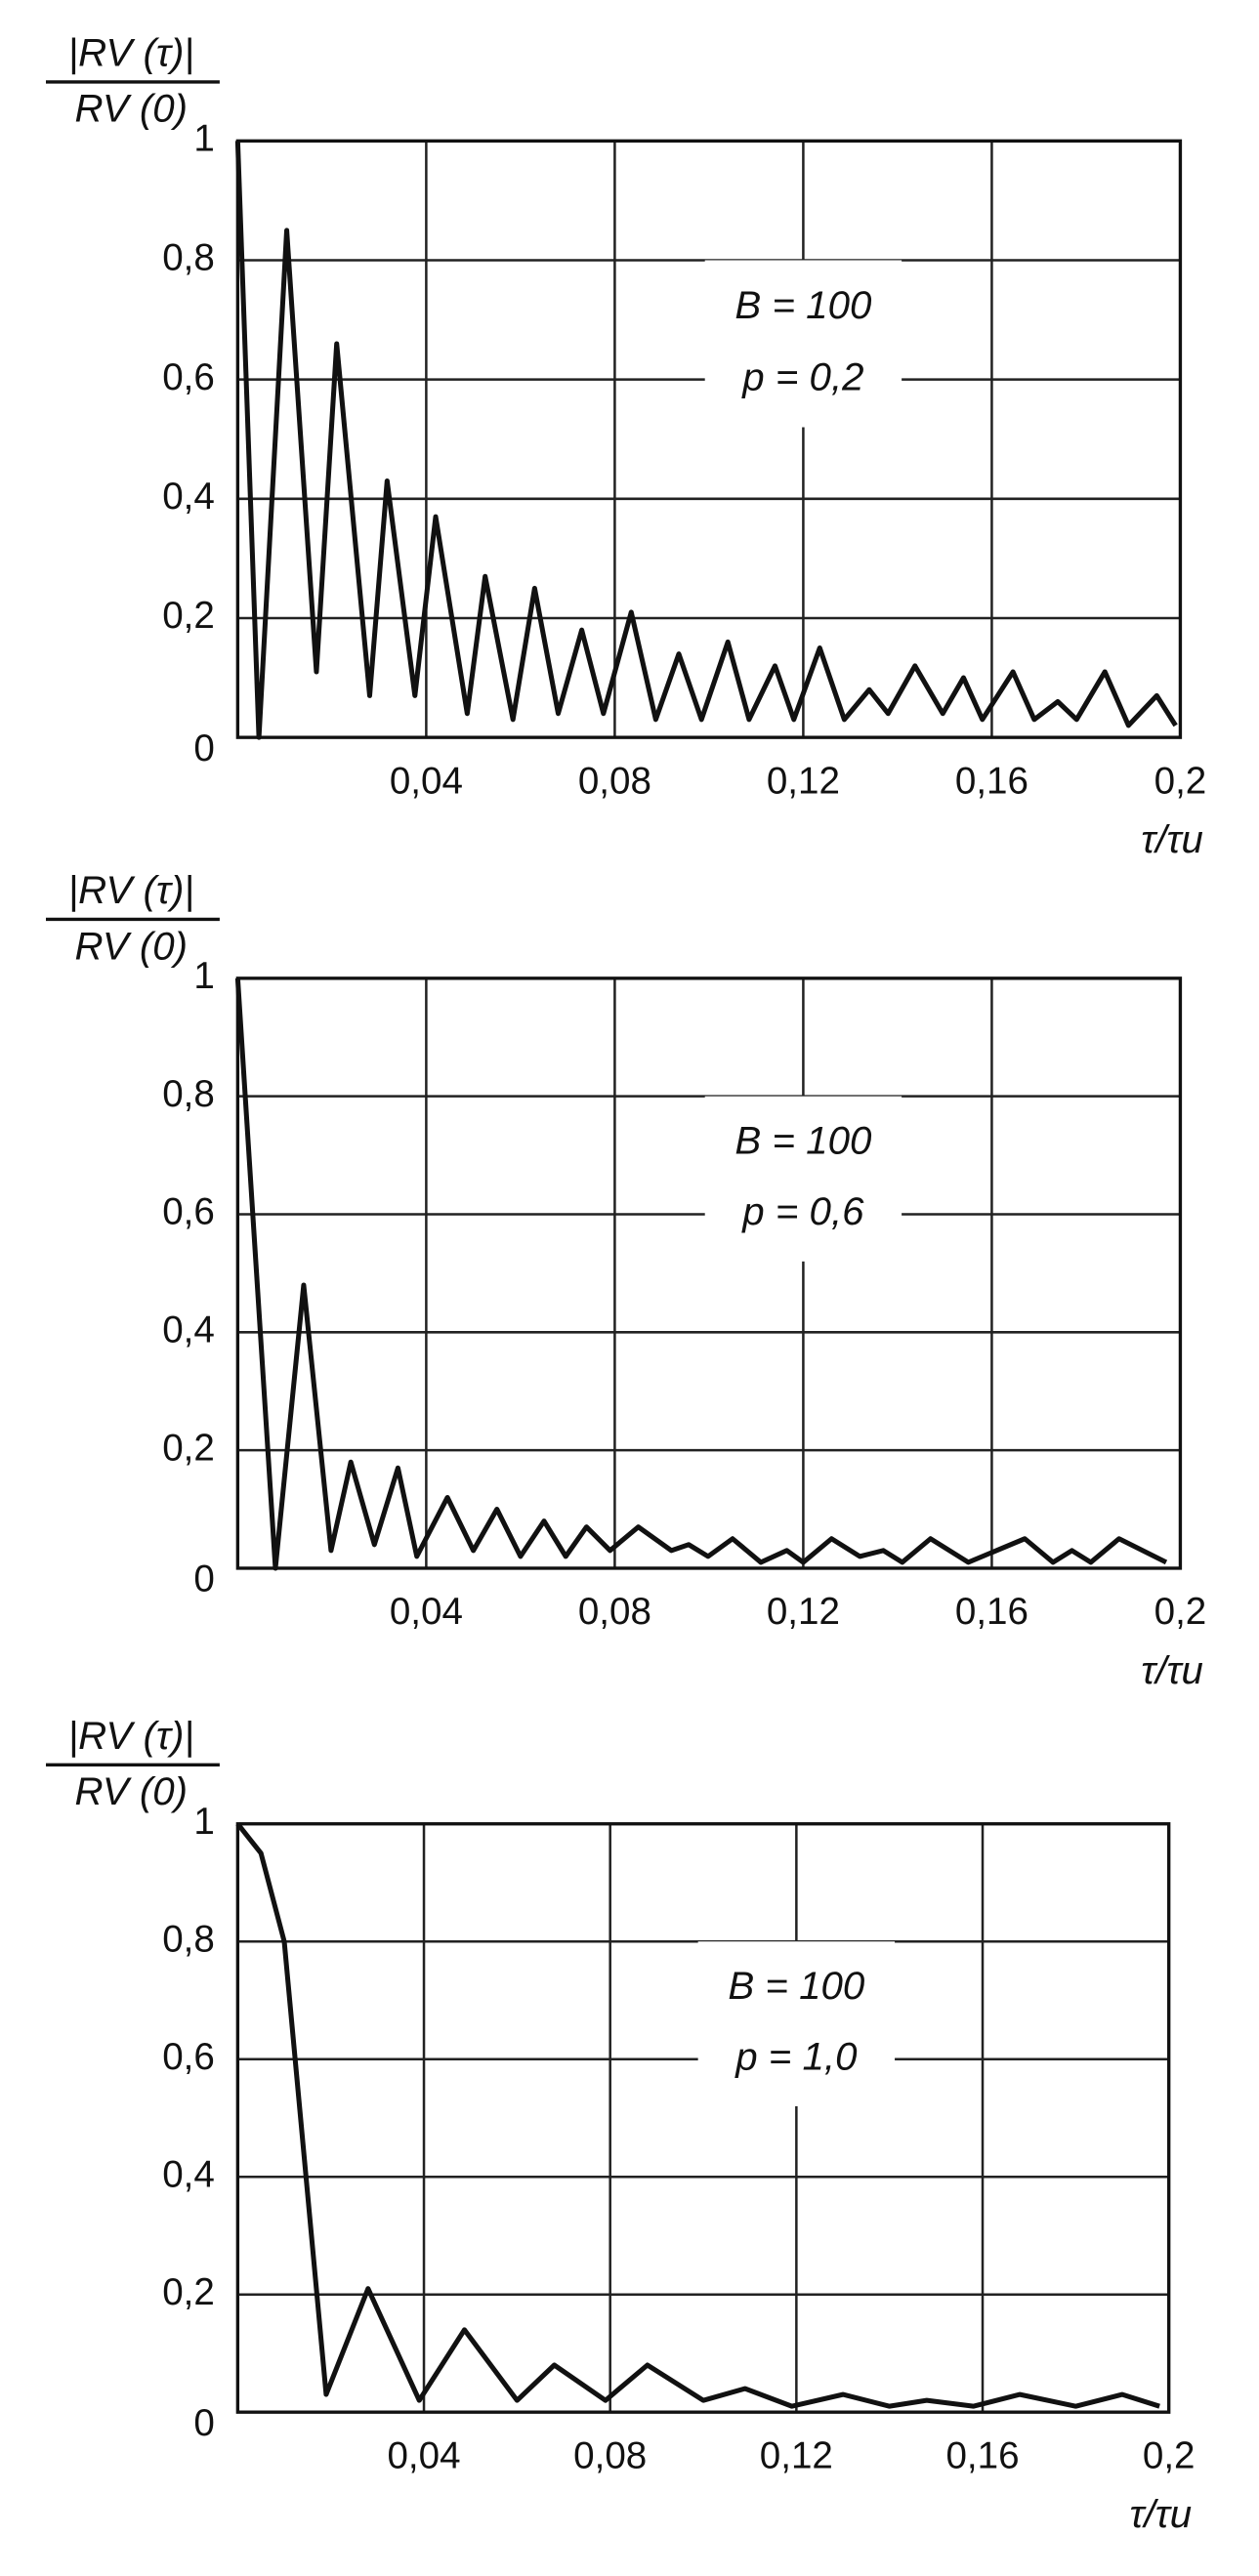  Describe the element at coordinates (802, 1211) in the screenshot. I see `annotation: p = 0,6` at that location.